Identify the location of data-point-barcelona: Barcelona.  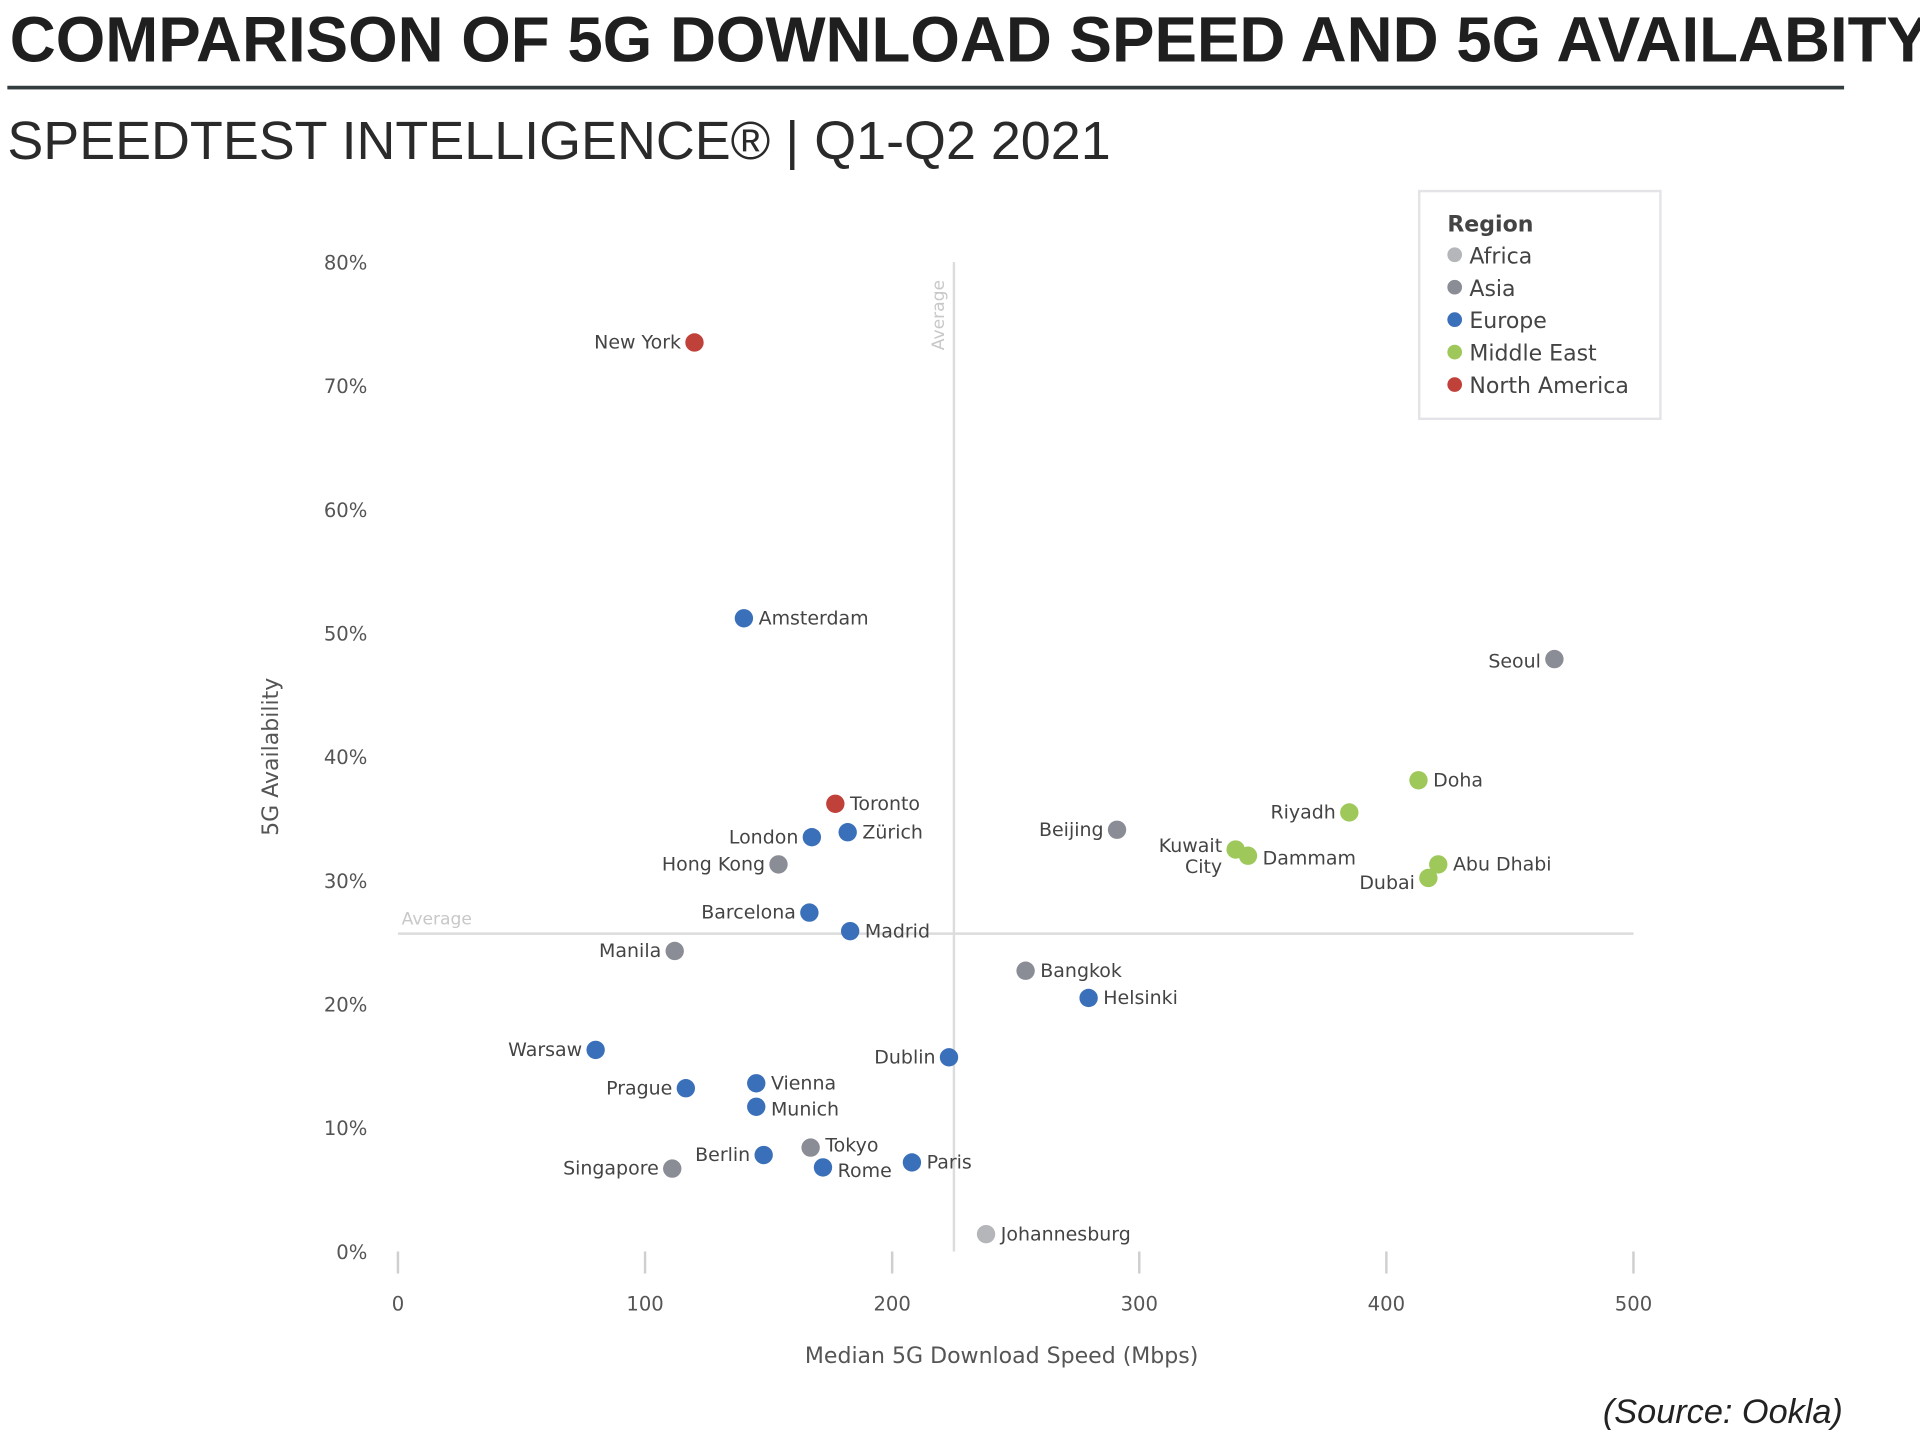
(760, 913).